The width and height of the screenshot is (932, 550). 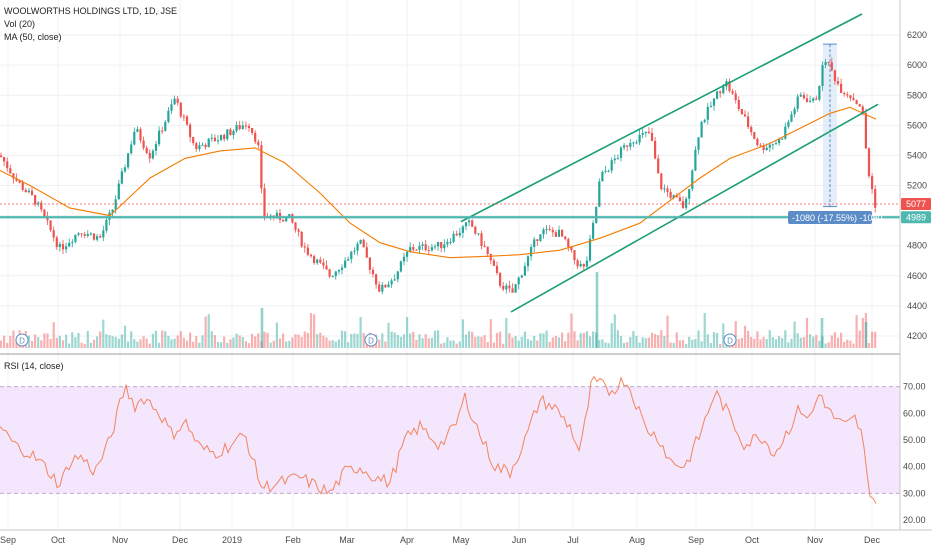 I want to click on legend-volume: Vol (20), so click(x=19, y=24).